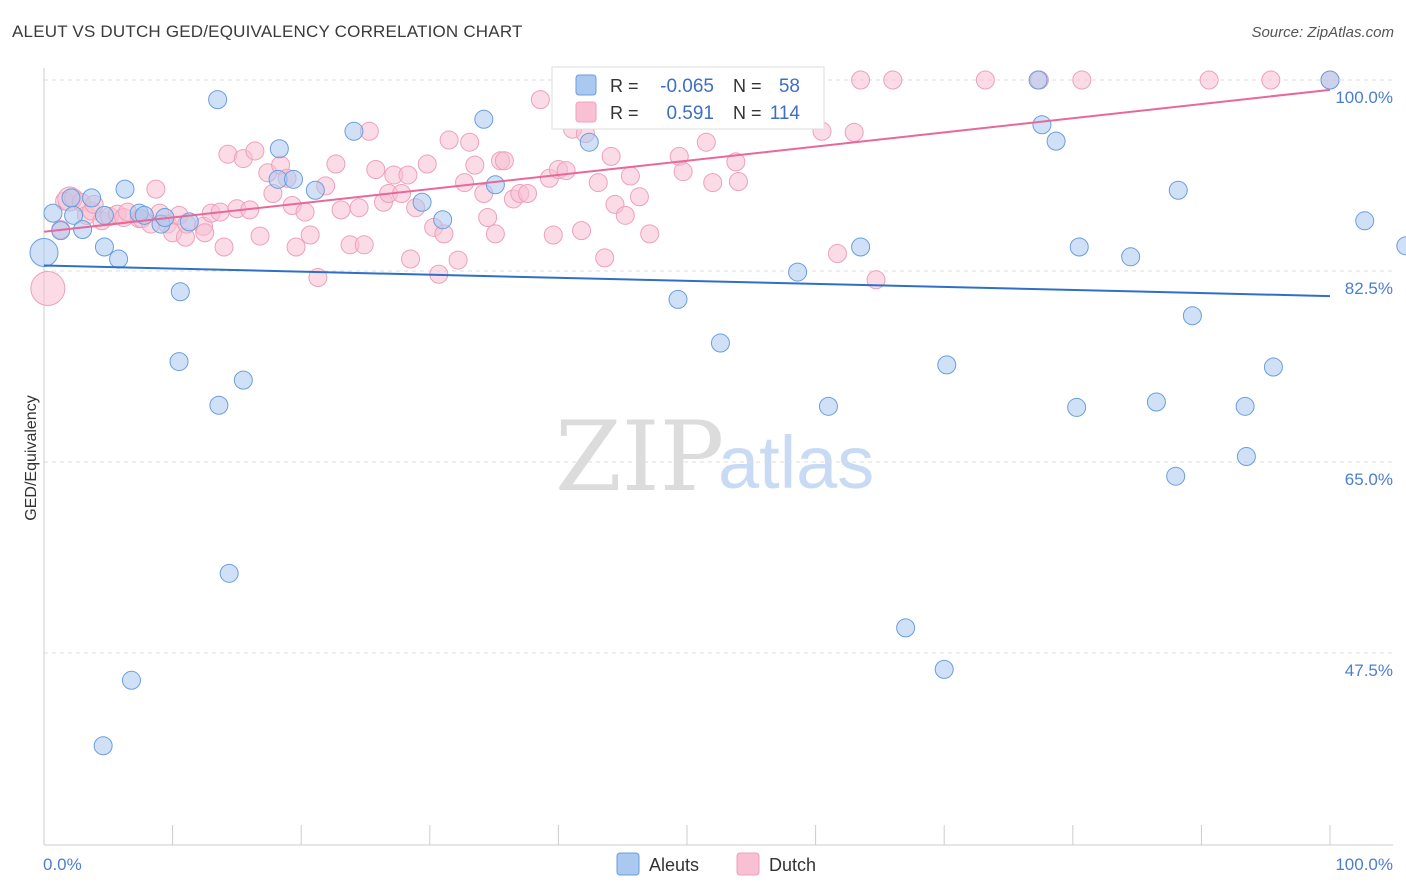 Image resolution: width=1406 pixels, height=892 pixels. I want to click on stats-swatch-aleuts, so click(586, 85).